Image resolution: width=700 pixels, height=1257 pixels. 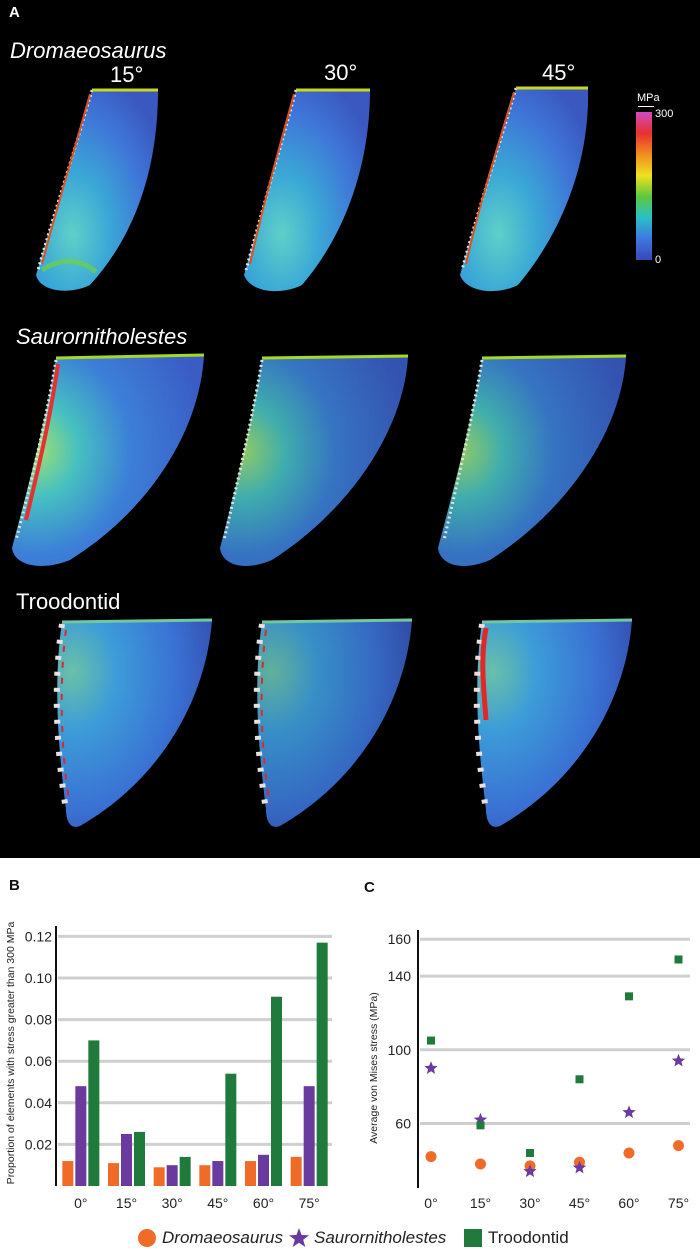 I want to click on chart-b-x-tick-label: 45°, so click(x=217, y=1203).